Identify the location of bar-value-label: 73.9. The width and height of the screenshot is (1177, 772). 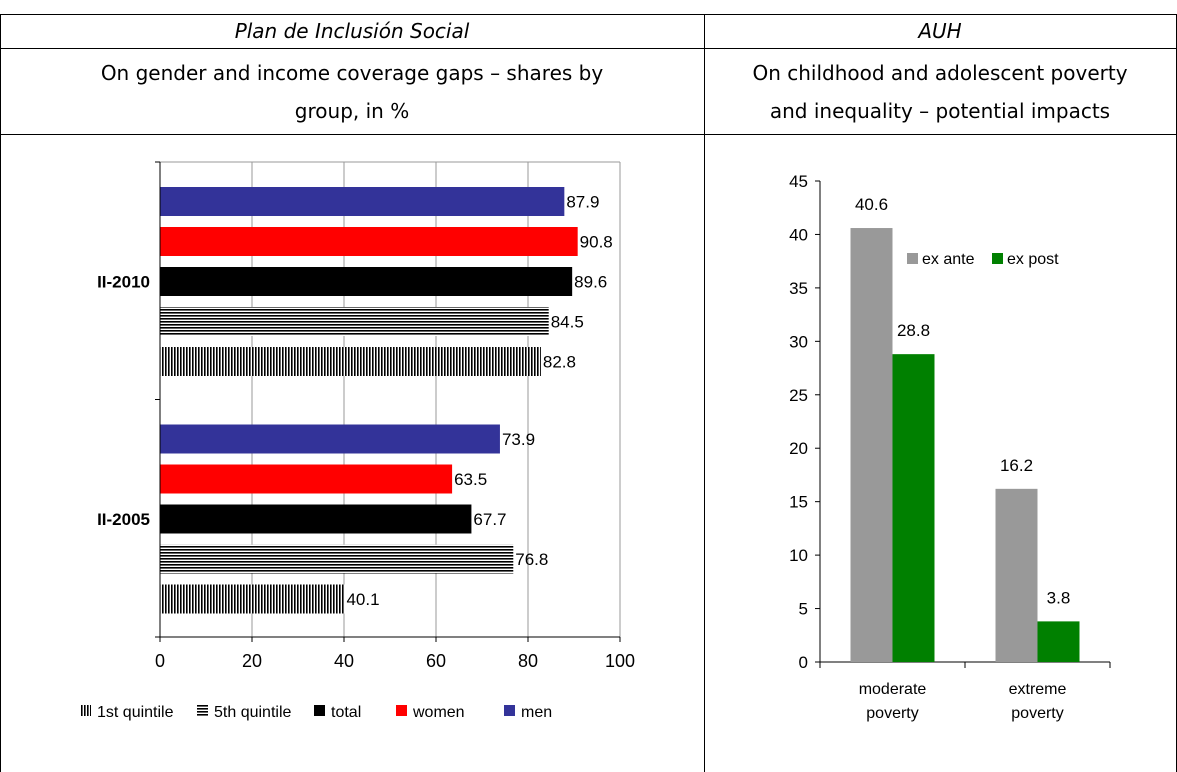
(518, 439).